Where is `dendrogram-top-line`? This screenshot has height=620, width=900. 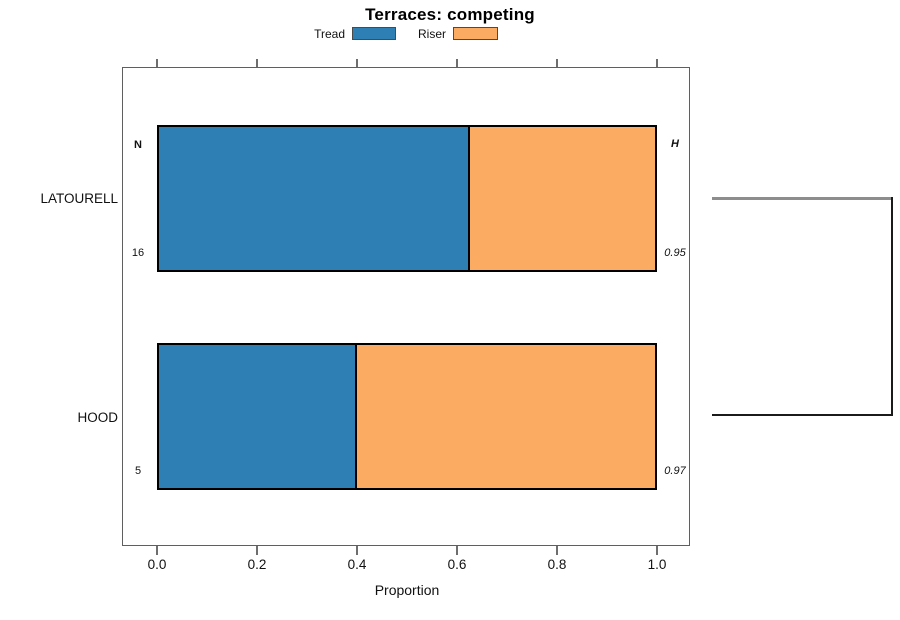 dendrogram-top-line is located at coordinates (802, 198).